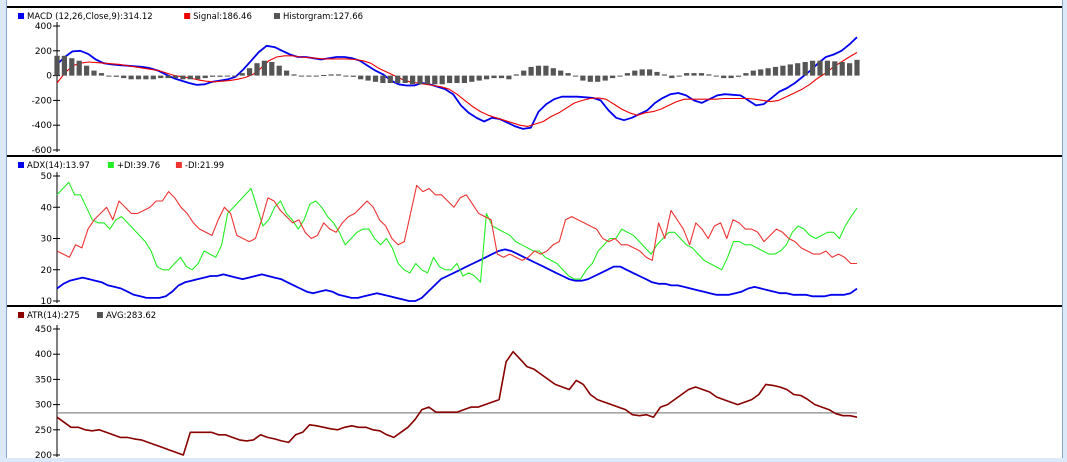  I want to click on y-tick-label: 10, so click(47, 301).